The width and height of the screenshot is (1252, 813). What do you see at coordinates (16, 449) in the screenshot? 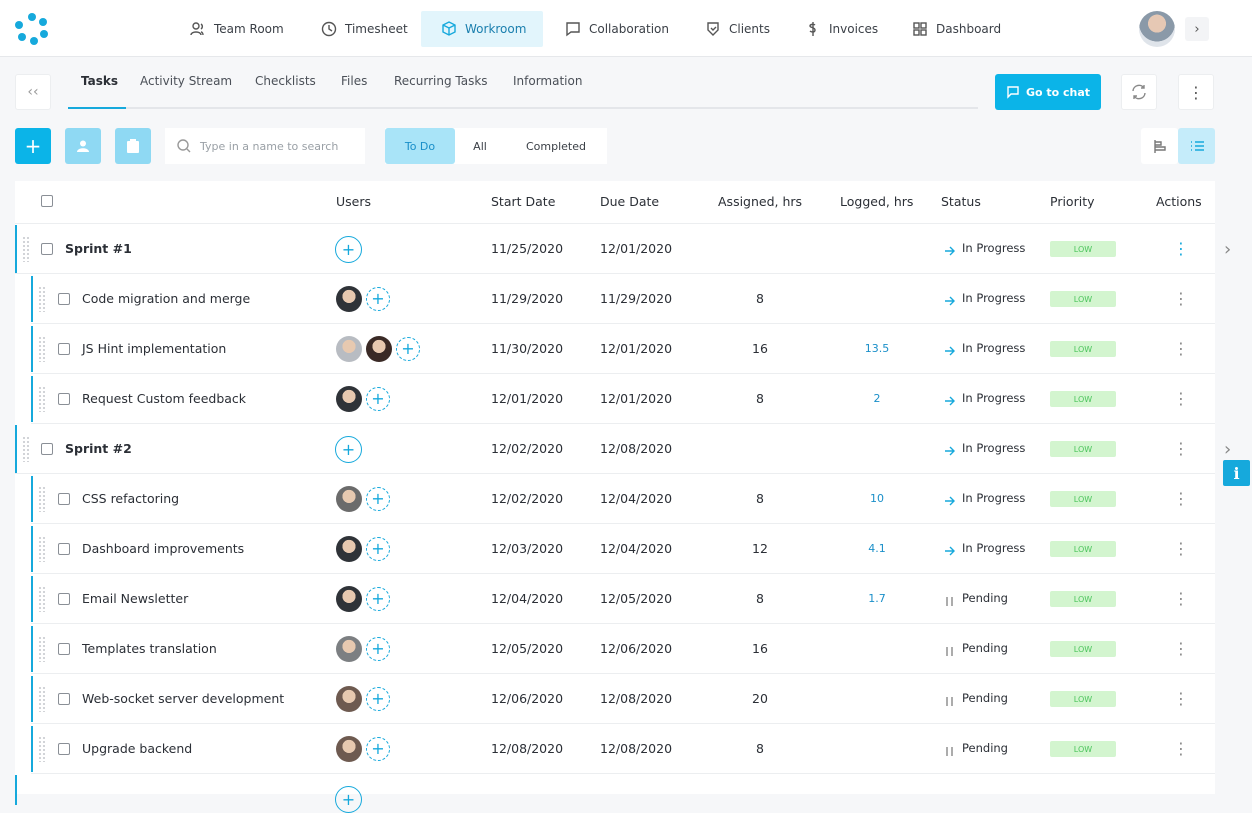
I see `sprint-accent` at bounding box center [16, 449].